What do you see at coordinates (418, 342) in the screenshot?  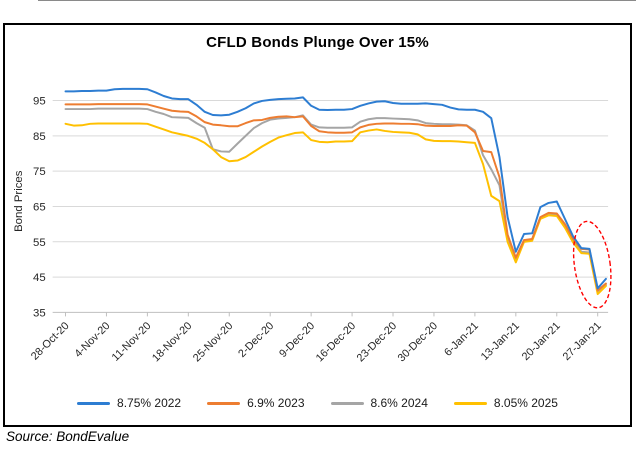 I see `x-axis-tick-label: 30-Dec-20` at bounding box center [418, 342].